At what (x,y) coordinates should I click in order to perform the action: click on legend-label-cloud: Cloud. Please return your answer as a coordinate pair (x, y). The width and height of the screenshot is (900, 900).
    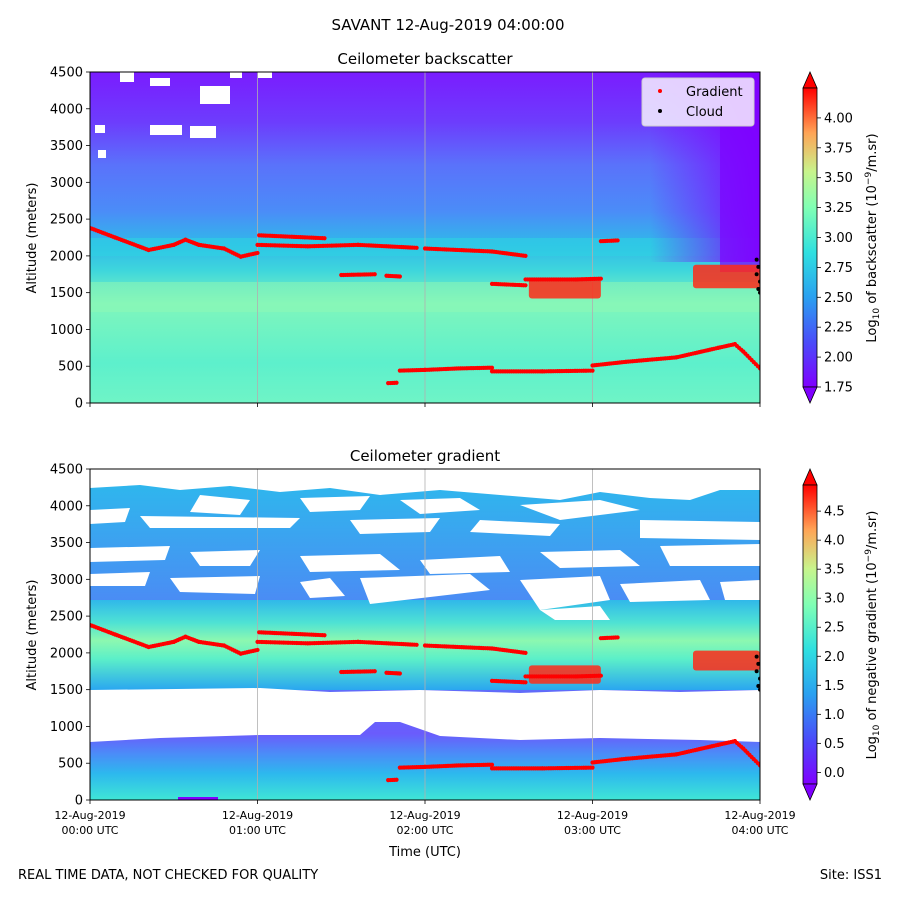
    Looking at the image, I should click on (704, 112).